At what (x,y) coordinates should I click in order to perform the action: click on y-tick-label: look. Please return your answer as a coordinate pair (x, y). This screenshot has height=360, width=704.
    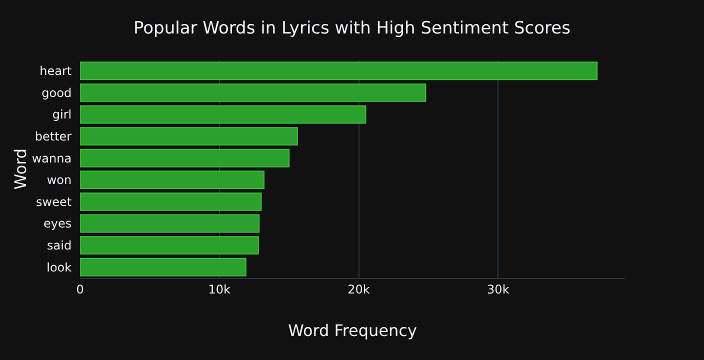
    Looking at the image, I should click on (59, 267).